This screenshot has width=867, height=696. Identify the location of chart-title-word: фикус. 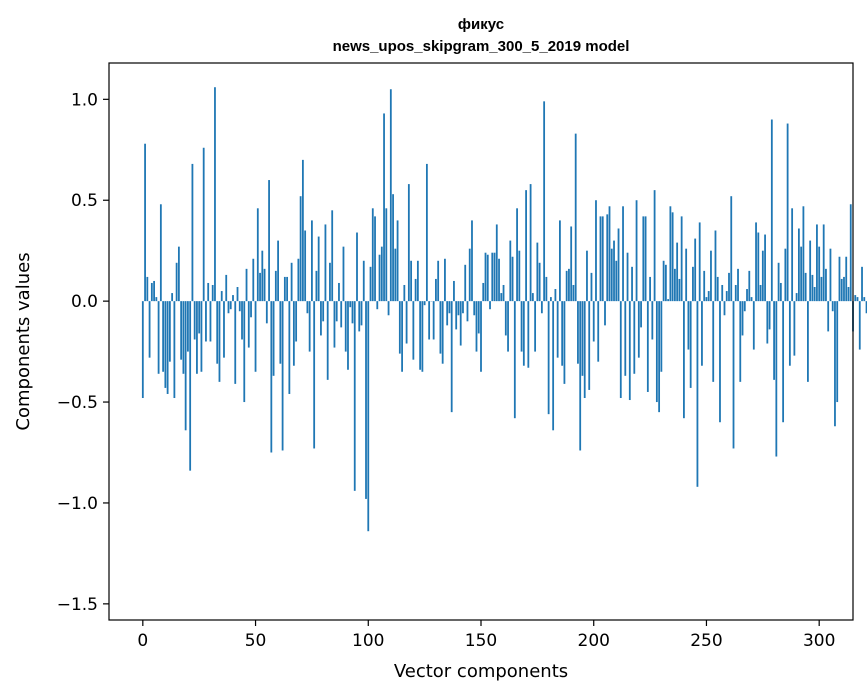
(481, 24).